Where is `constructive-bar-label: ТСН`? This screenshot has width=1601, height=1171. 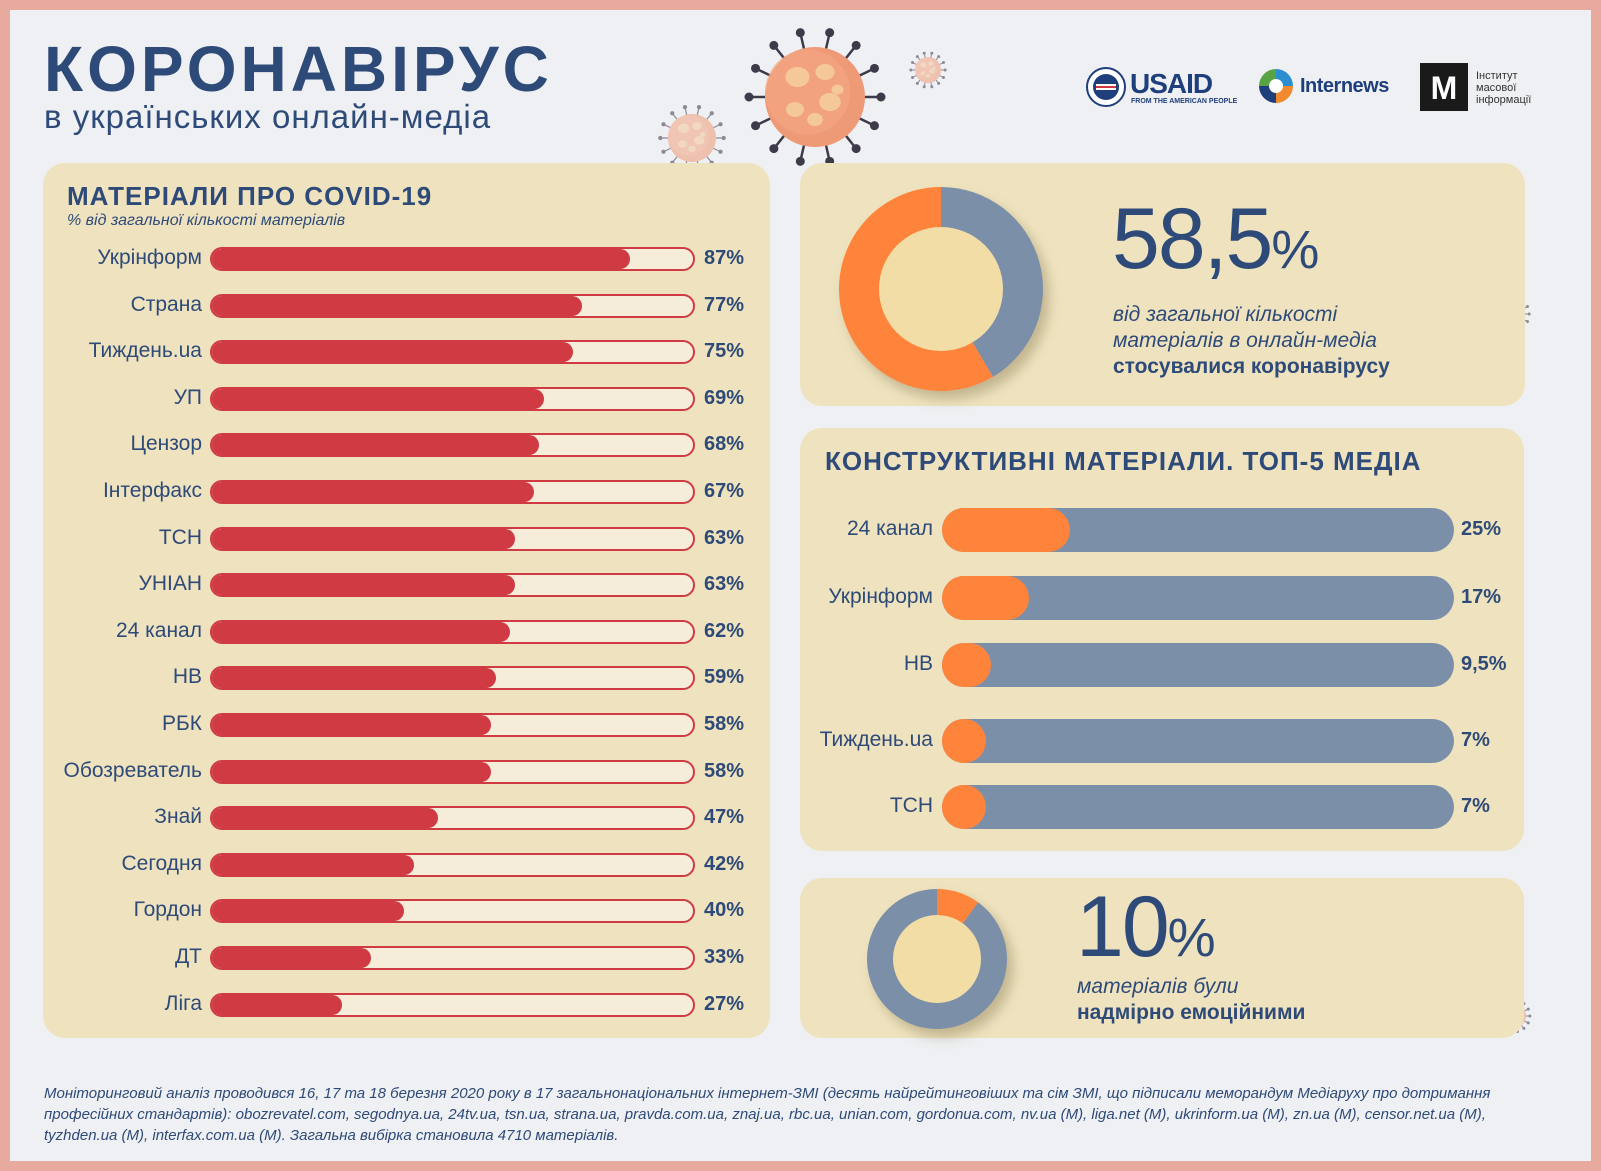 constructive-bar-label: ТСН is located at coordinates (911, 805).